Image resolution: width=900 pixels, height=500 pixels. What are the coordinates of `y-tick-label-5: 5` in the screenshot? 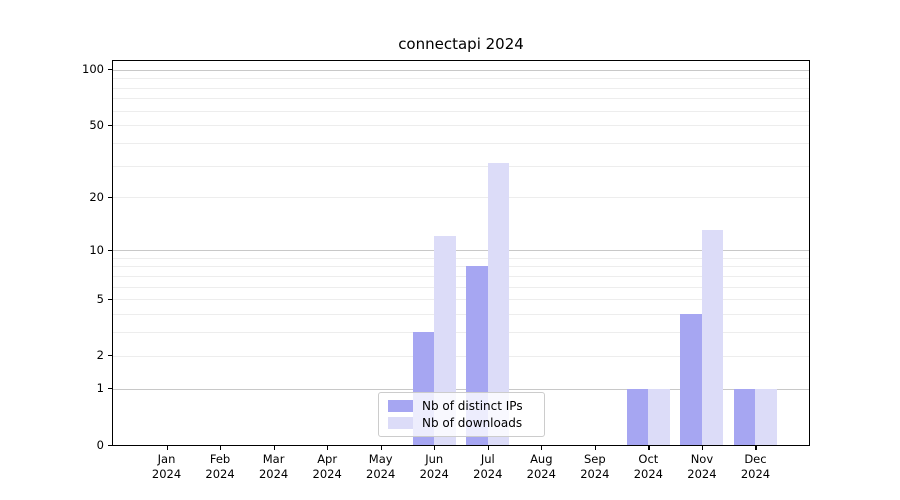 It's located at (100, 298).